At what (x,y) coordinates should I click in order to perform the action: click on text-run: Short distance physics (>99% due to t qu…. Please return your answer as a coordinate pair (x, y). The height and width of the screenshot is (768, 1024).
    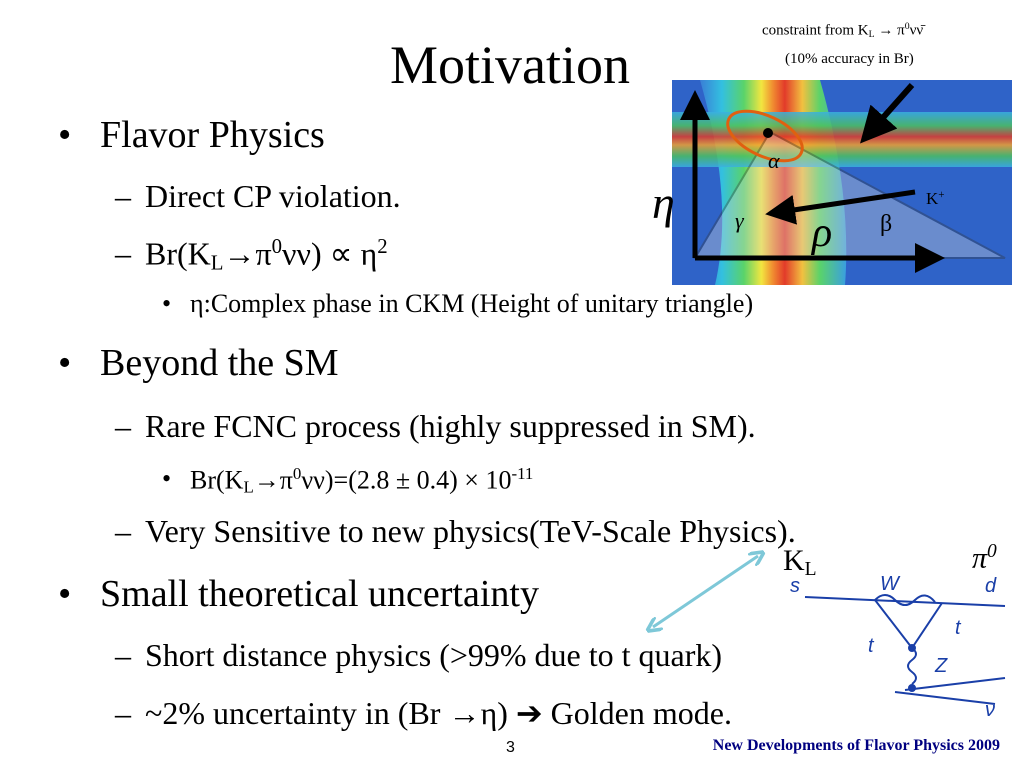
    Looking at the image, I should click on (434, 655).